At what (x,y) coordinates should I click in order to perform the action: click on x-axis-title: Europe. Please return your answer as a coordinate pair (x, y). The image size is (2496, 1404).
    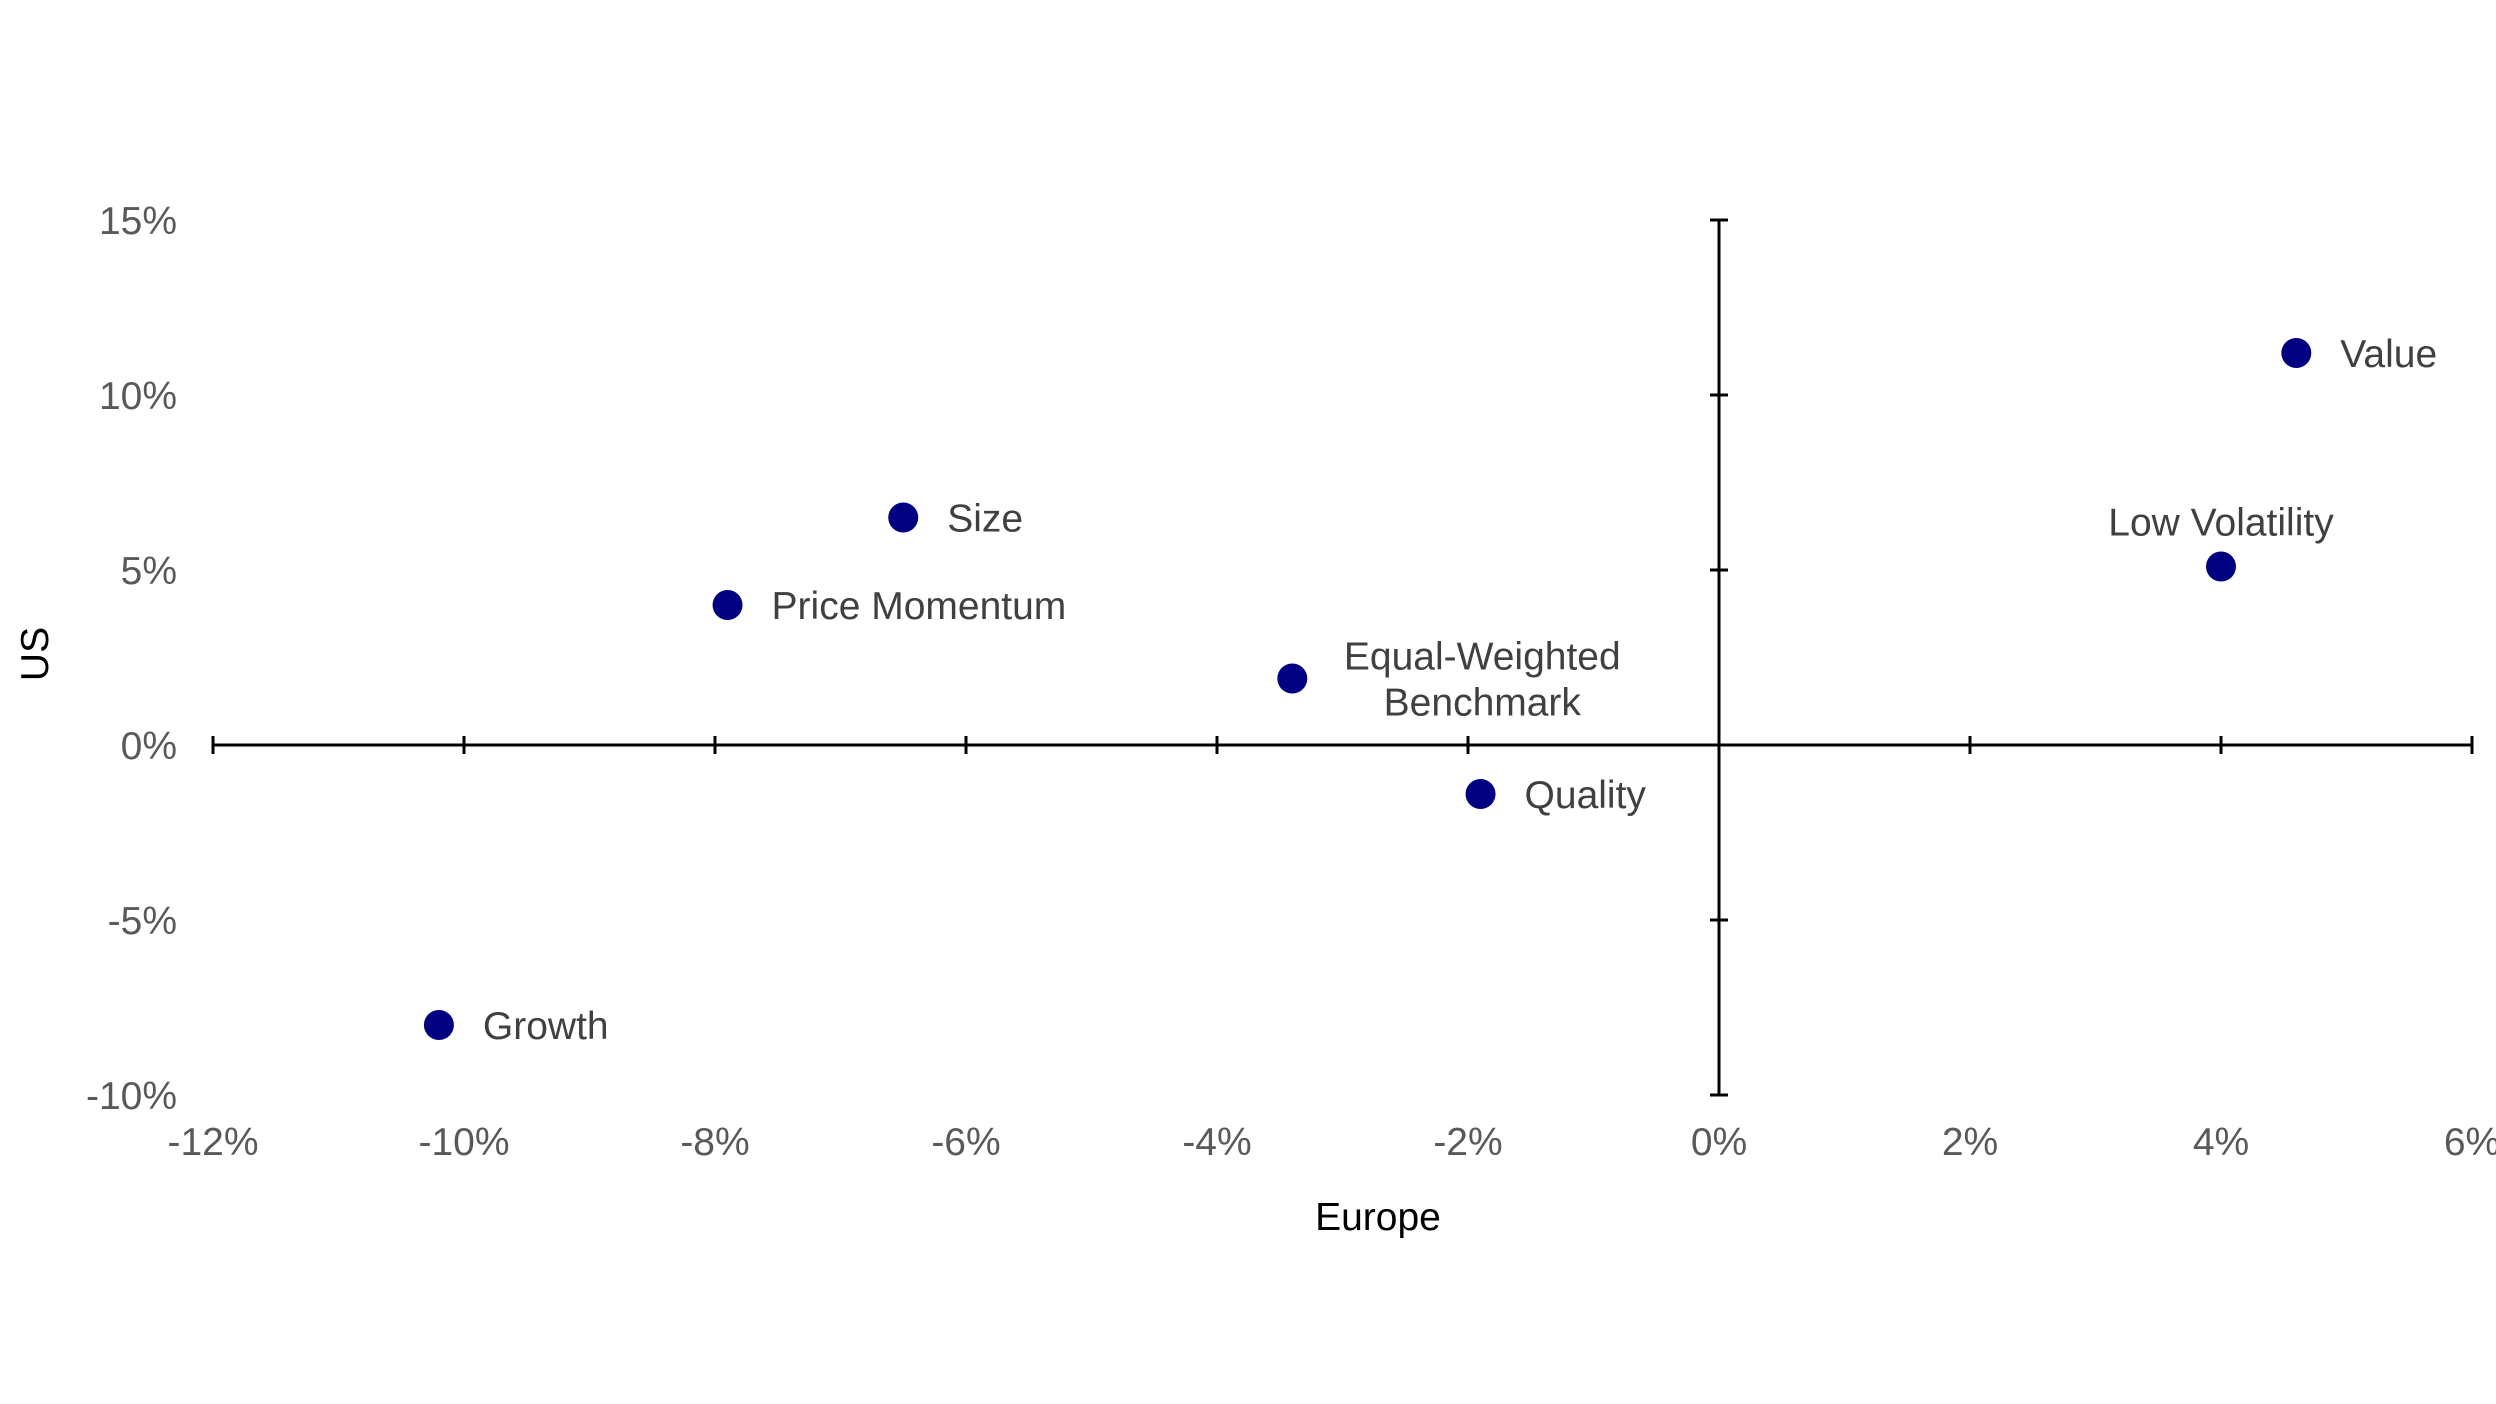
    Looking at the image, I should click on (1378, 1217).